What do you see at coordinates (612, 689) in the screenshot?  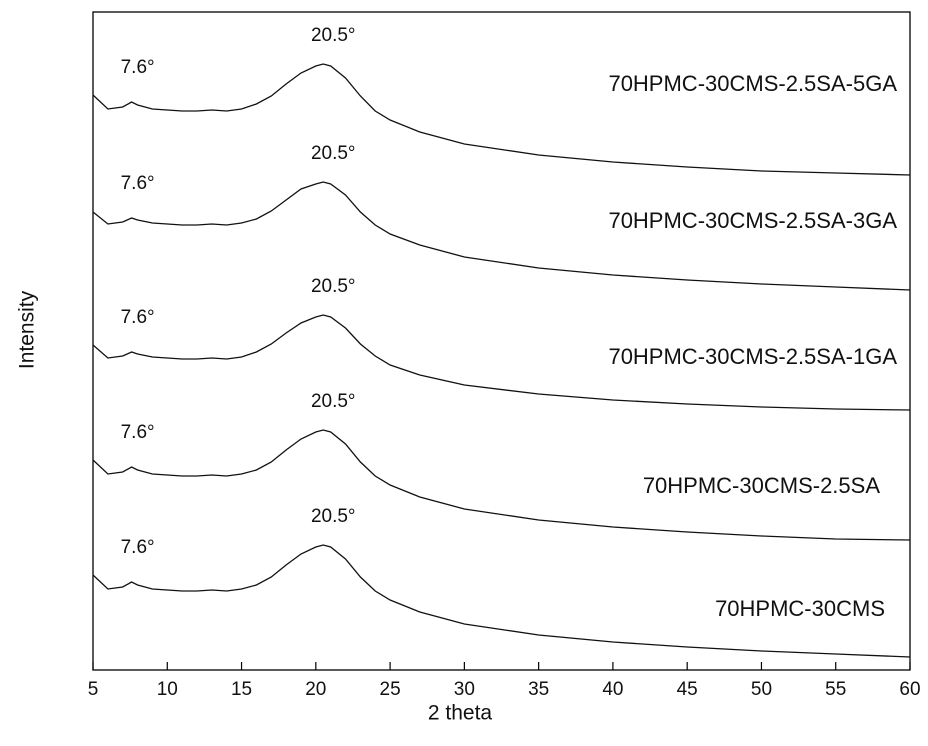 I see `x-tick-label: 40` at bounding box center [612, 689].